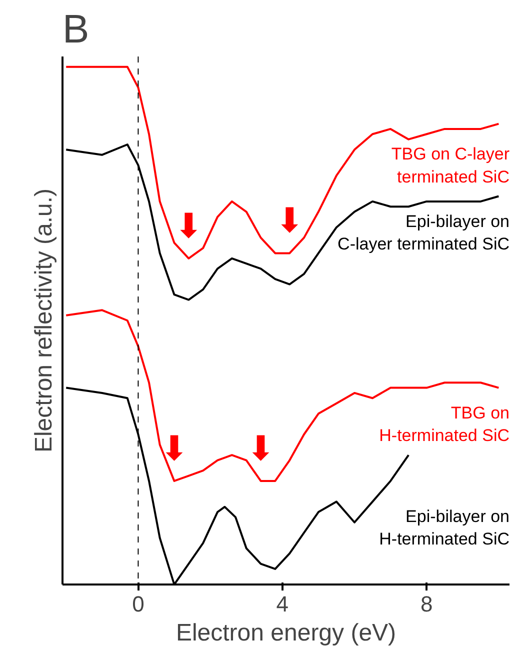 This screenshot has height=649, width=524. Describe the element at coordinates (424, 233) in the screenshot. I see `series-label: Epi-bilayer on C-layer terminated SiC` at that location.